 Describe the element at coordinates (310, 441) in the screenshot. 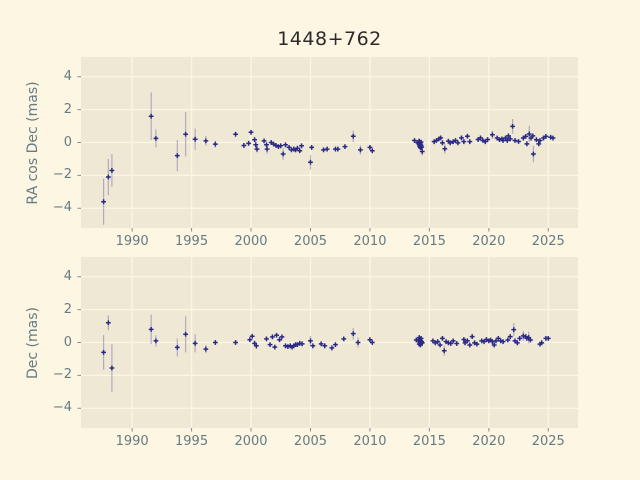

I see `x-tick-label: 2005` at that location.